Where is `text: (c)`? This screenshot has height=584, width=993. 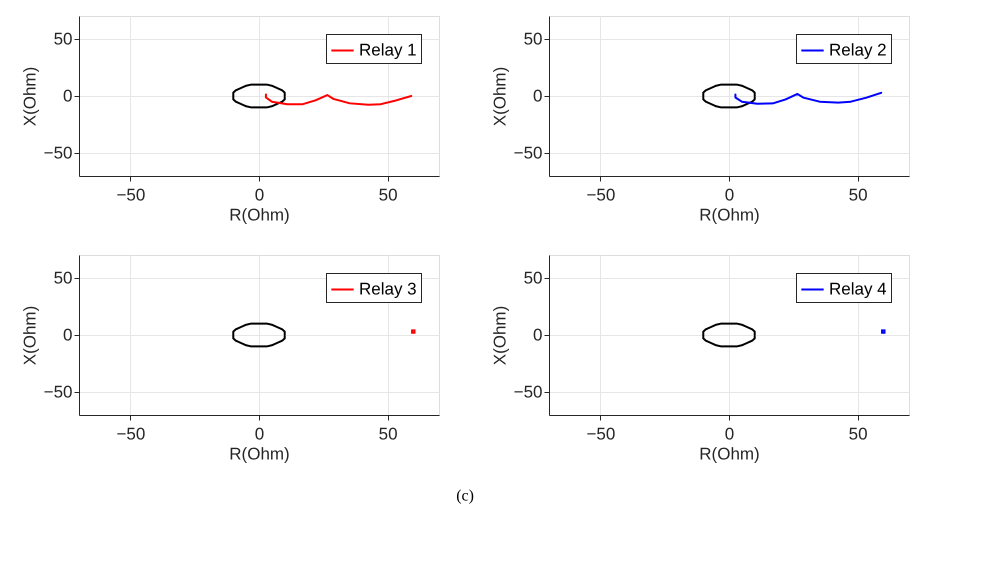 text: (c) is located at coordinates (465, 496).